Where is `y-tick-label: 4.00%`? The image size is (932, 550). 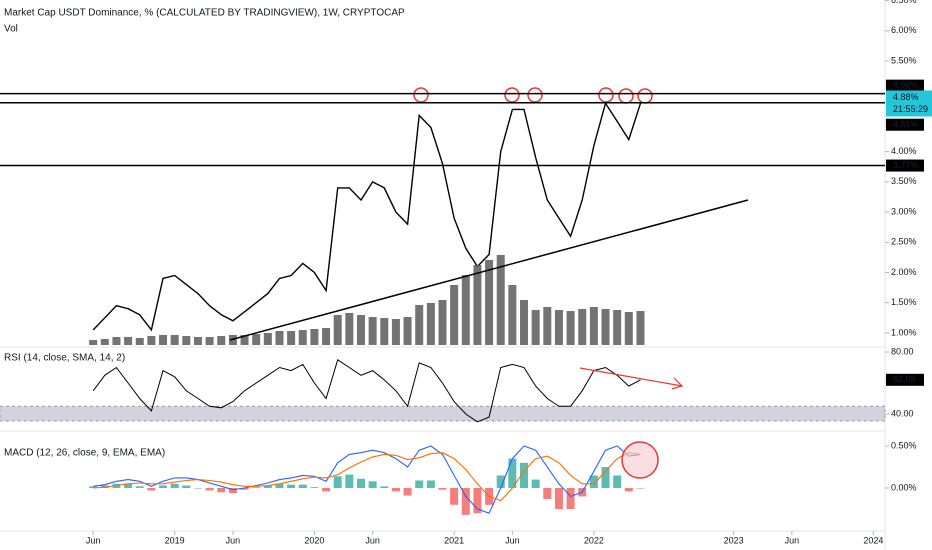
y-tick-label: 4.00% is located at coordinates (904, 151).